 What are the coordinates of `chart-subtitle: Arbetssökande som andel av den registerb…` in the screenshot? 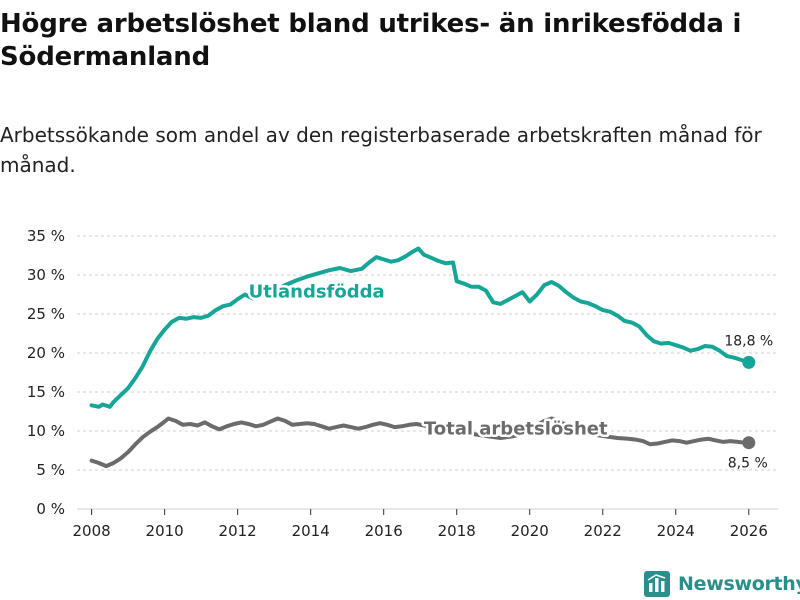 It's located at (381, 150).